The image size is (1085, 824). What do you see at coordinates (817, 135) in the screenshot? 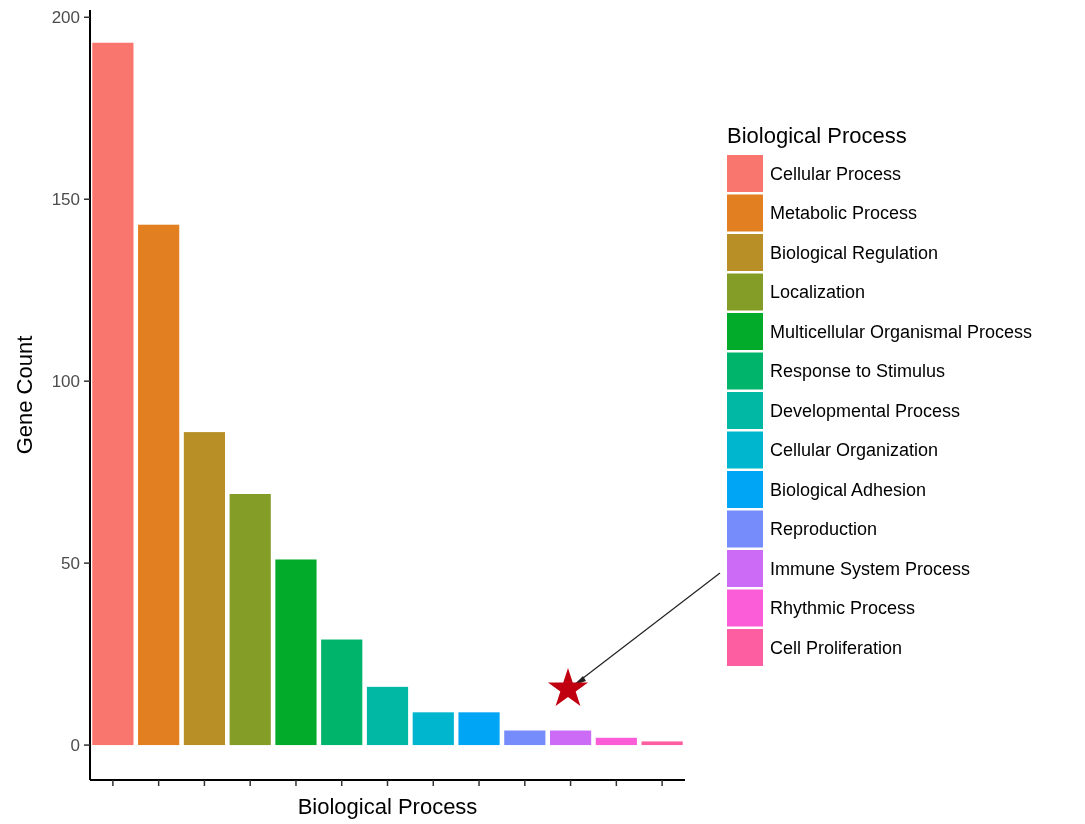
I see `legend-title: Biological Process` at bounding box center [817, 135].